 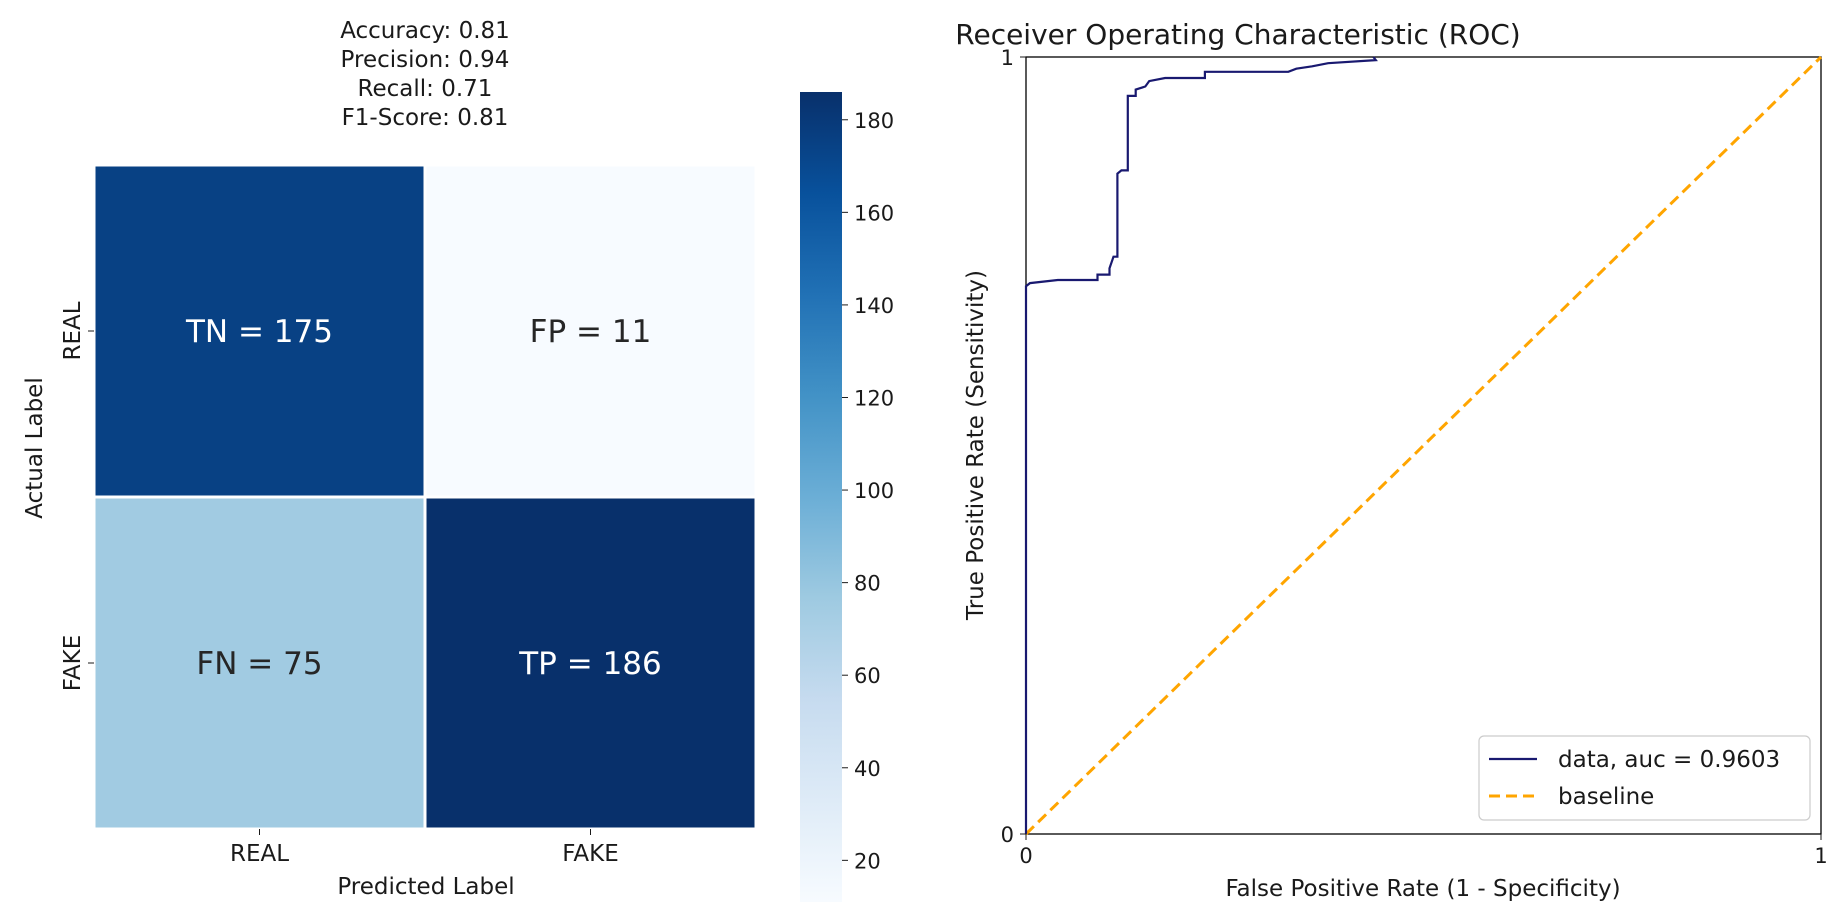 What do you see at coordinates (1237, 34) in the screenshot?
I see `roc-title: Receiver Operating Characteristic (ROC)` at bounding box center [1237, 34].